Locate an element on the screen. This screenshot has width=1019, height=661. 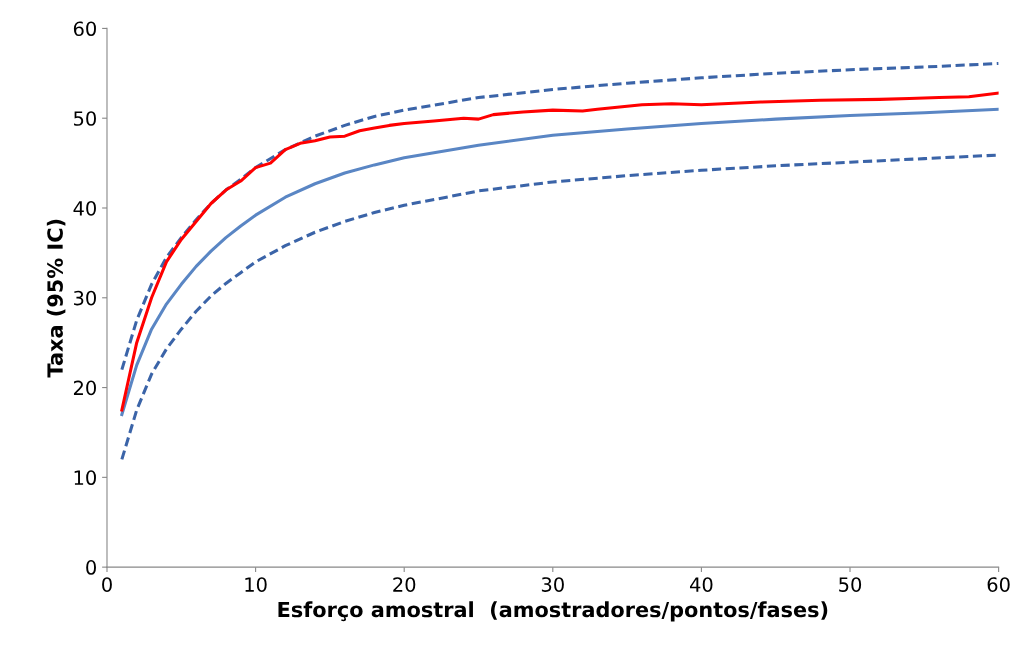
x-tick-label: 30 is located at coordinates (552, 584).